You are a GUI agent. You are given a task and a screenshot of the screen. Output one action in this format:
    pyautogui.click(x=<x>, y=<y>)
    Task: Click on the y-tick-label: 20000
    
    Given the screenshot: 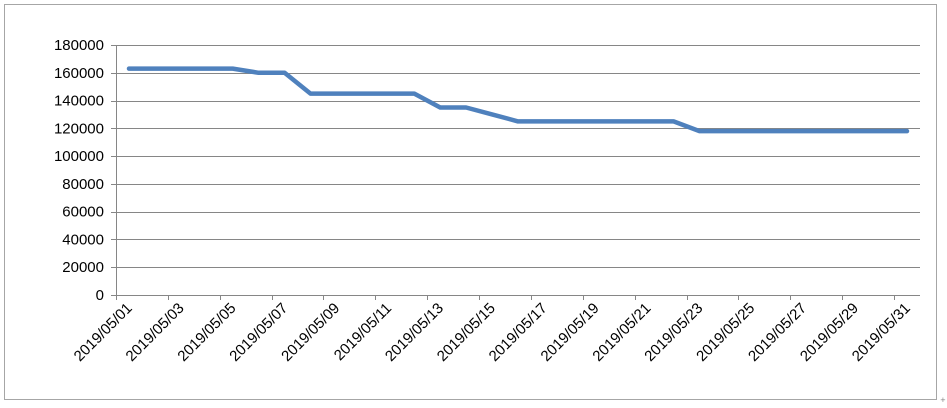 What is the action you would take?
    pyautogui.click(x=83, y=267)
    